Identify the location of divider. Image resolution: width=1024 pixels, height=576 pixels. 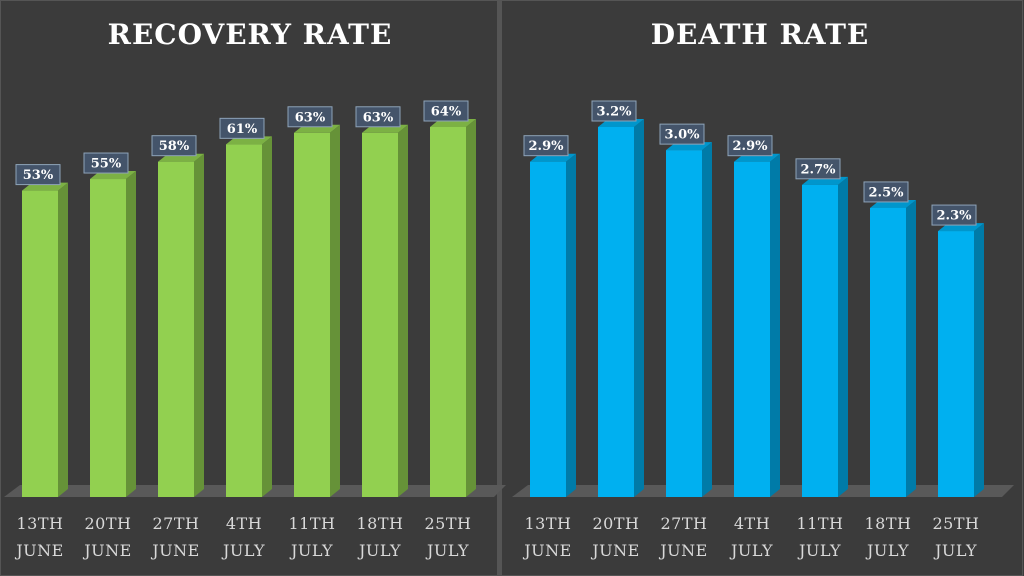
(499, 288).